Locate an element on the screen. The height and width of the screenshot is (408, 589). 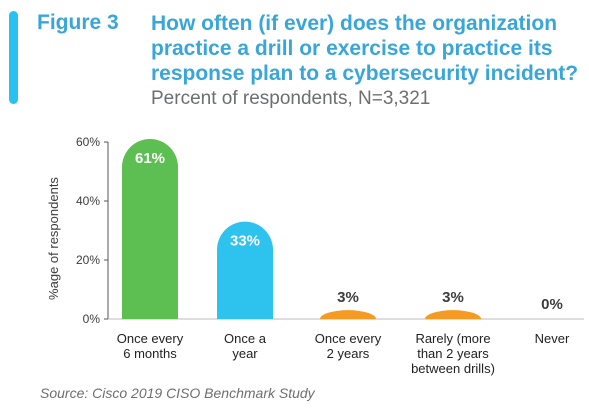
category-label: Once every 6 months is located at coordinates (150, 346).